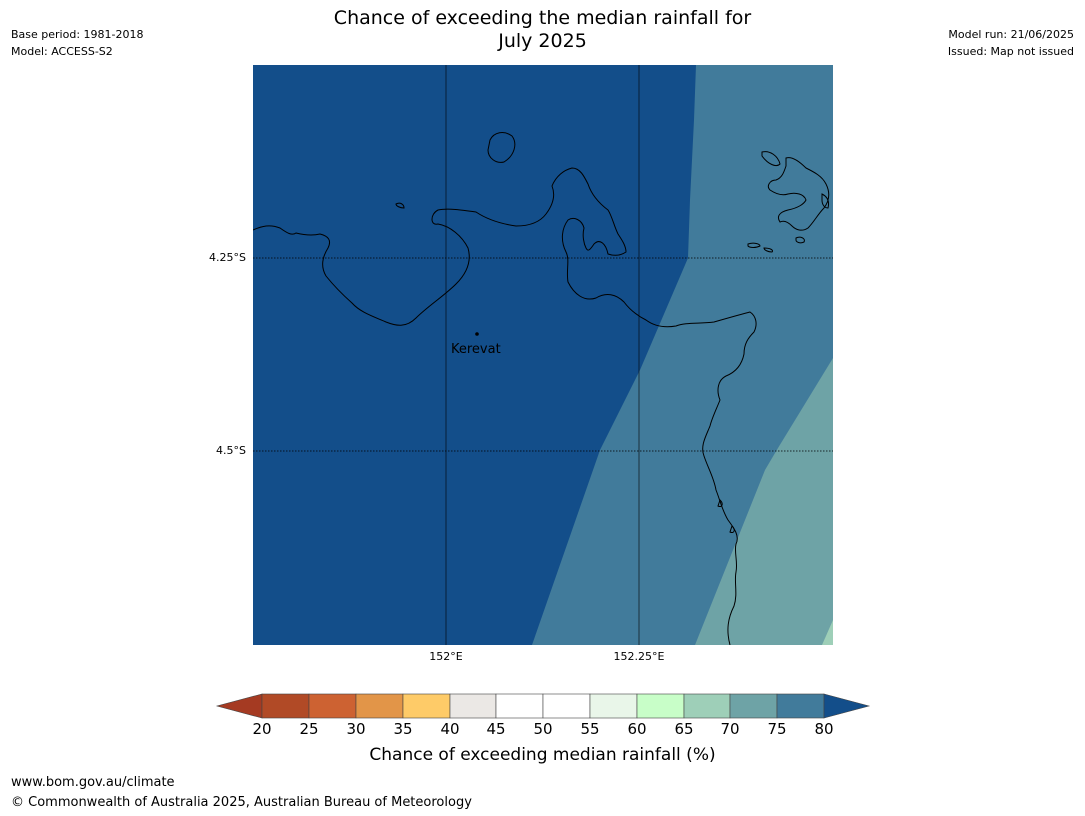 This screenshot has width=1085, height=816. Describe the element at coordinates (231, 450) in the screenshot. I see `lat-label-4-5: 4.5°S` at that location.